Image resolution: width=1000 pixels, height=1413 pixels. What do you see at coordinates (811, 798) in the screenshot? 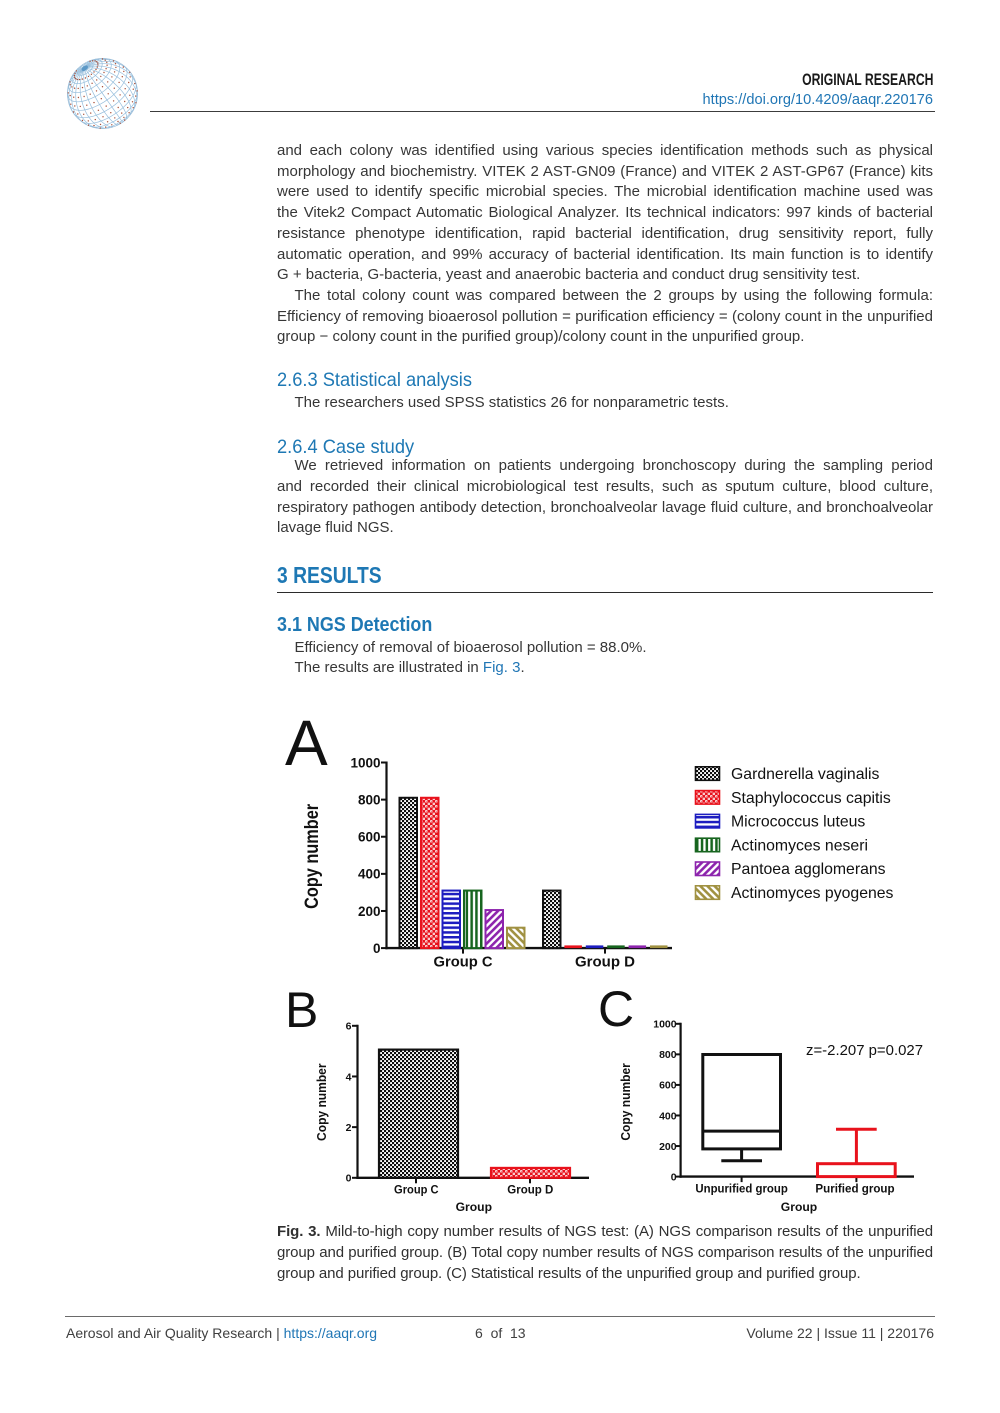
I see `svg-text: Staphylococcus capitis` at bounding box center [811, 798].